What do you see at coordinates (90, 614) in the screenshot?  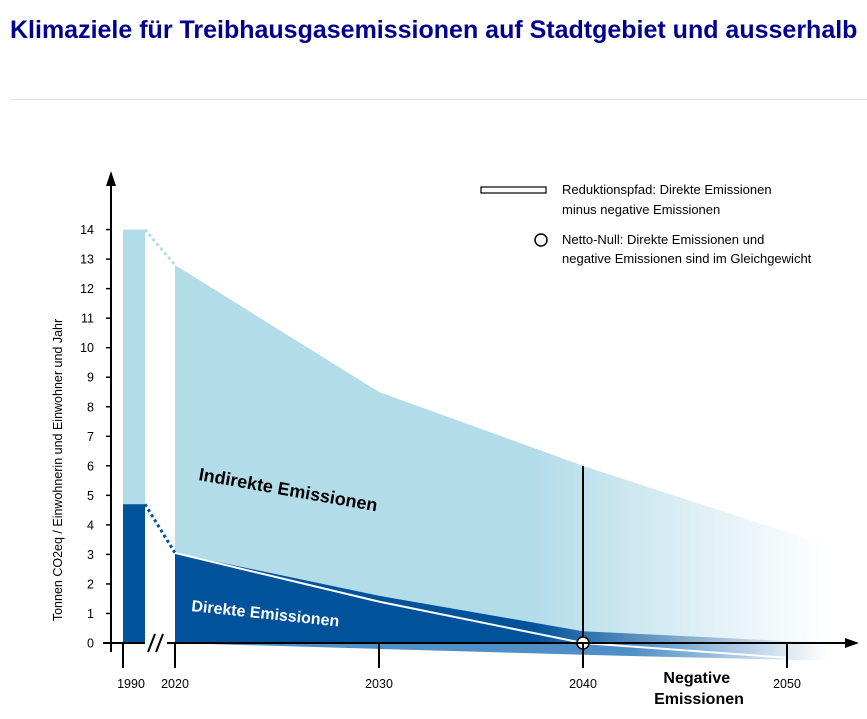 I see `y-tick-label: 1` at bounding box center [90, 614].